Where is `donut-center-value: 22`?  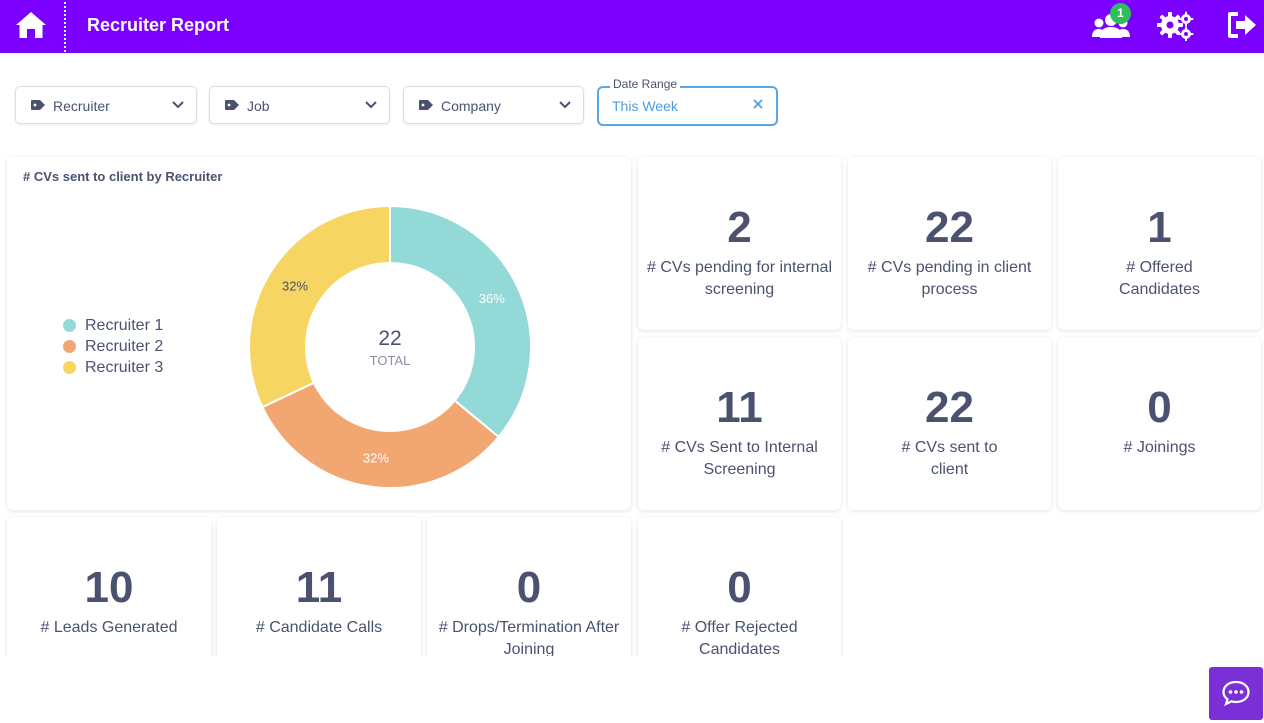 donut-center-value: 22 is located at coordinates (389, 338).